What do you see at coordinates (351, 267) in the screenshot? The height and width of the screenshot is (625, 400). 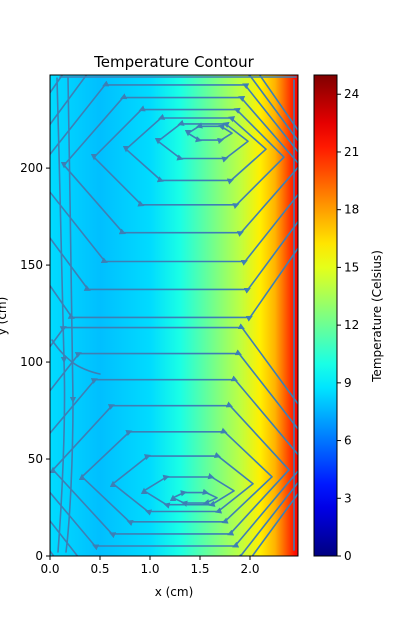 I see `colorbar-tick-label: 15` at bounding box center [351, 267].